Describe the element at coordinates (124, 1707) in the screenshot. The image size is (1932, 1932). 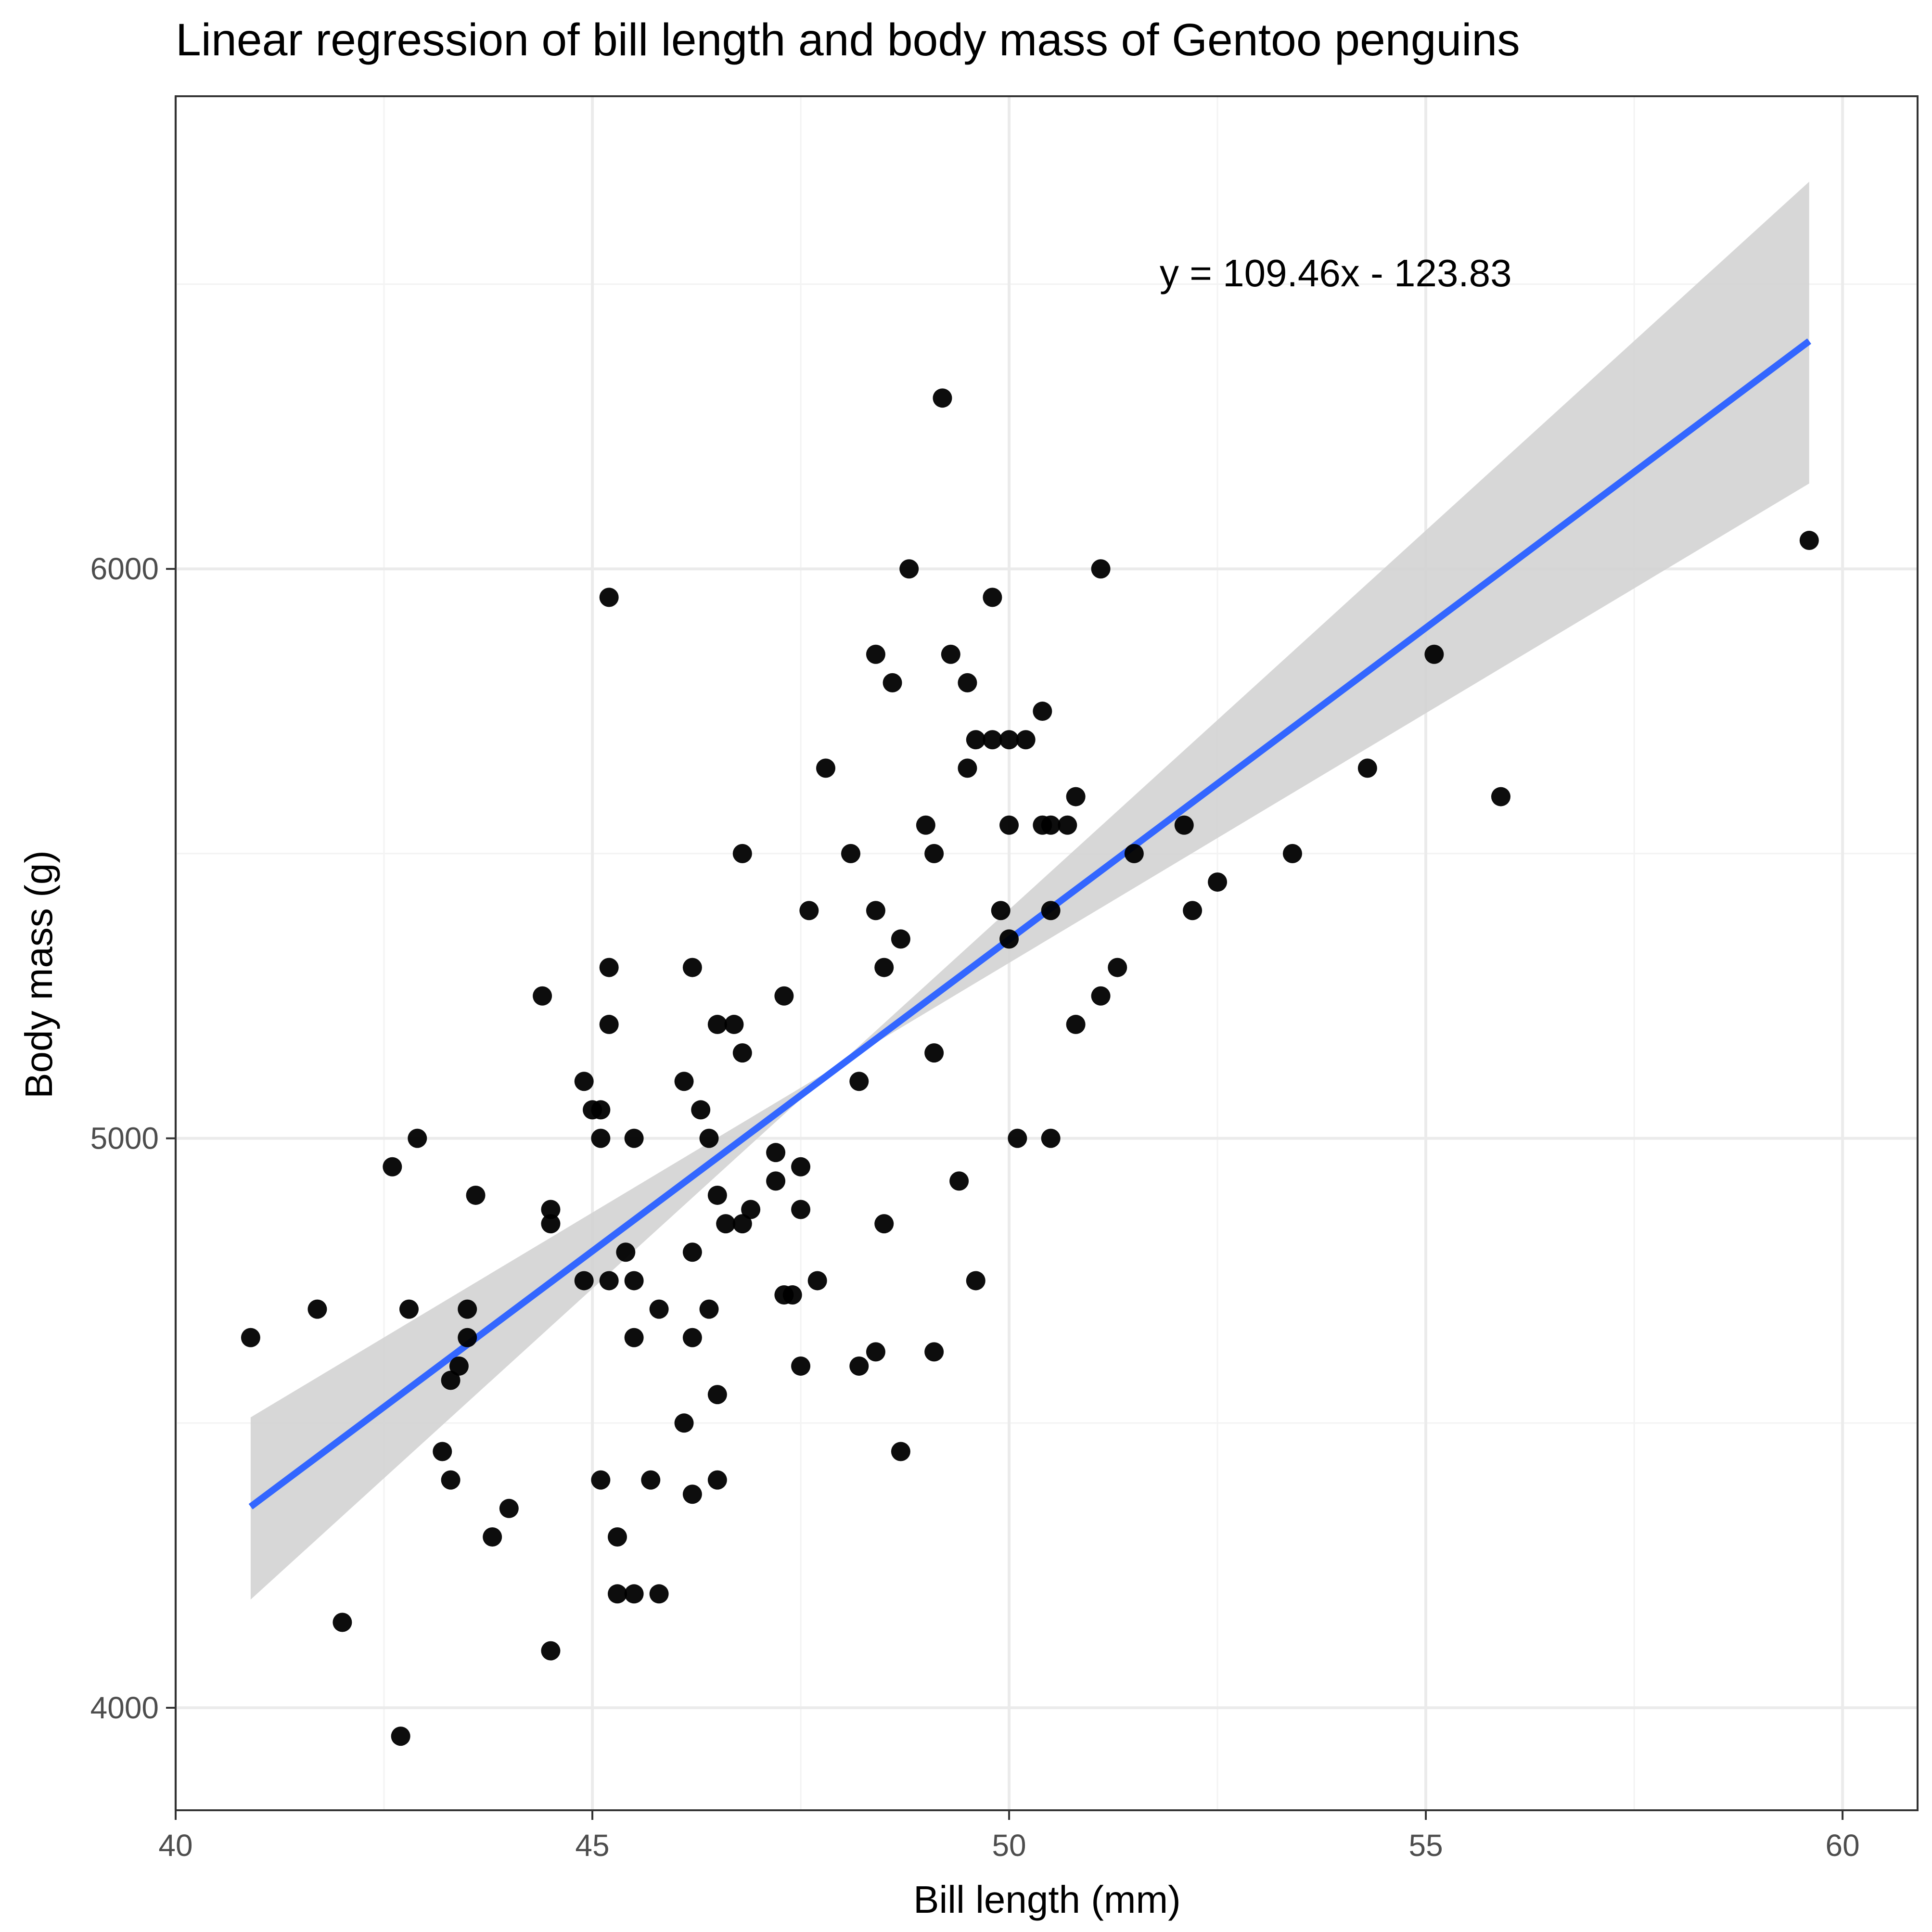
I see `y-tick-label: 4000` at that location.